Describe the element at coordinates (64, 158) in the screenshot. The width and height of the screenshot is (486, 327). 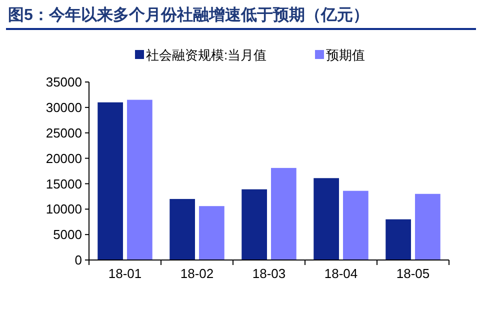
I see `y-tick-label: 20000` at that location.